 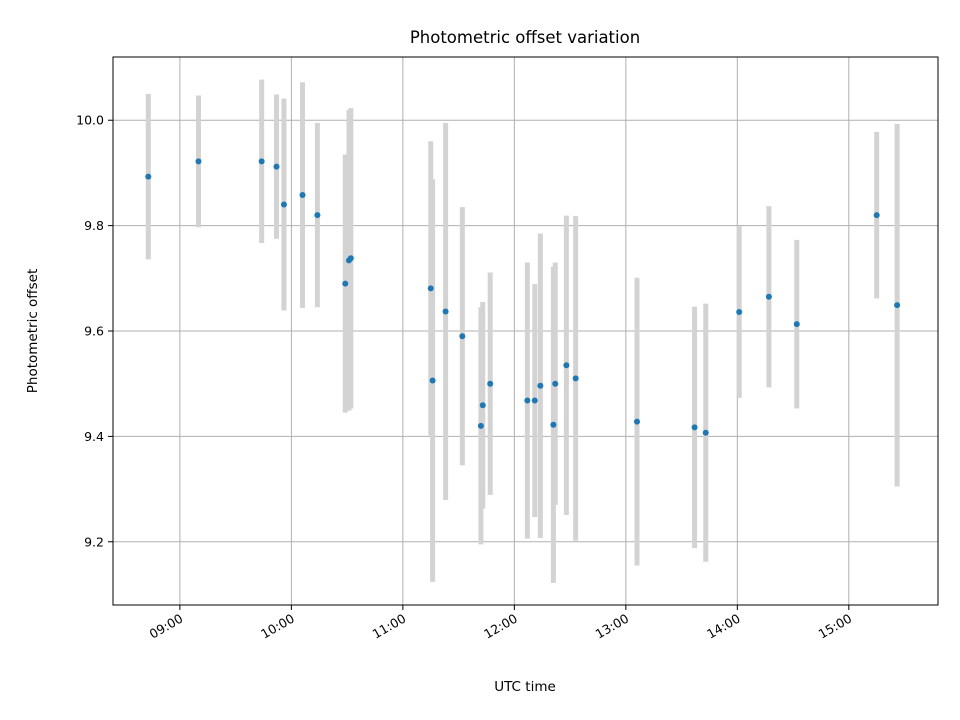 I want to click on y-tick-label: 9.2, so click(x=94, y=541).